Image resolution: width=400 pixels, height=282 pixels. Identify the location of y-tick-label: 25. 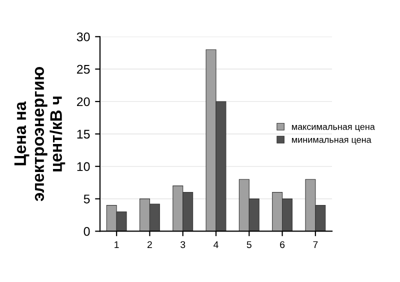
(83, 69).